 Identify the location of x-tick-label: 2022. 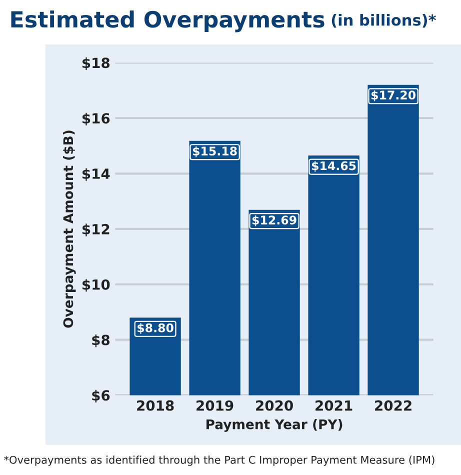
(393, 405).